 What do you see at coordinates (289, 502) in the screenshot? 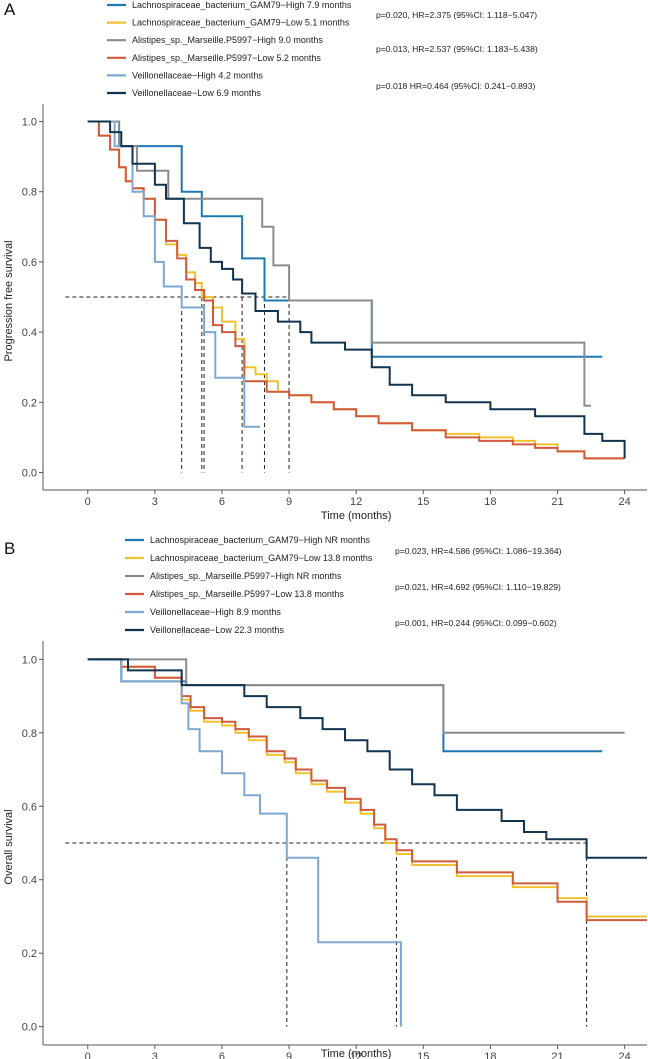
I see `x-tick-label-a: 9` at bounding box center [289, 502].